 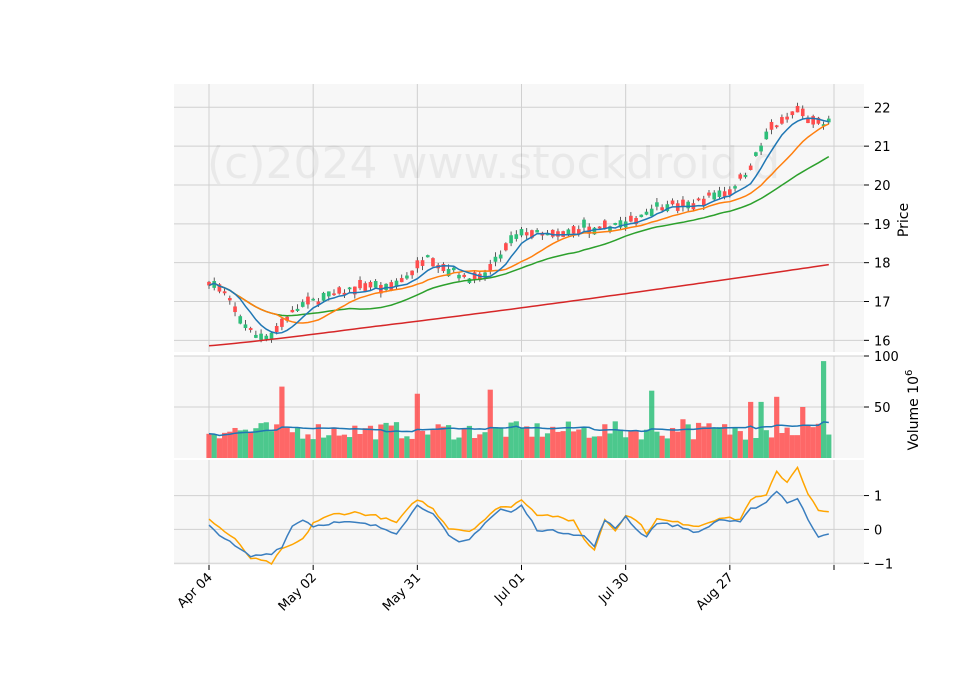 What do you see at coordinates (714, 591) in the screenshot?
I see `x-tick-label: Aug 27` at bounding box center [714, 591].